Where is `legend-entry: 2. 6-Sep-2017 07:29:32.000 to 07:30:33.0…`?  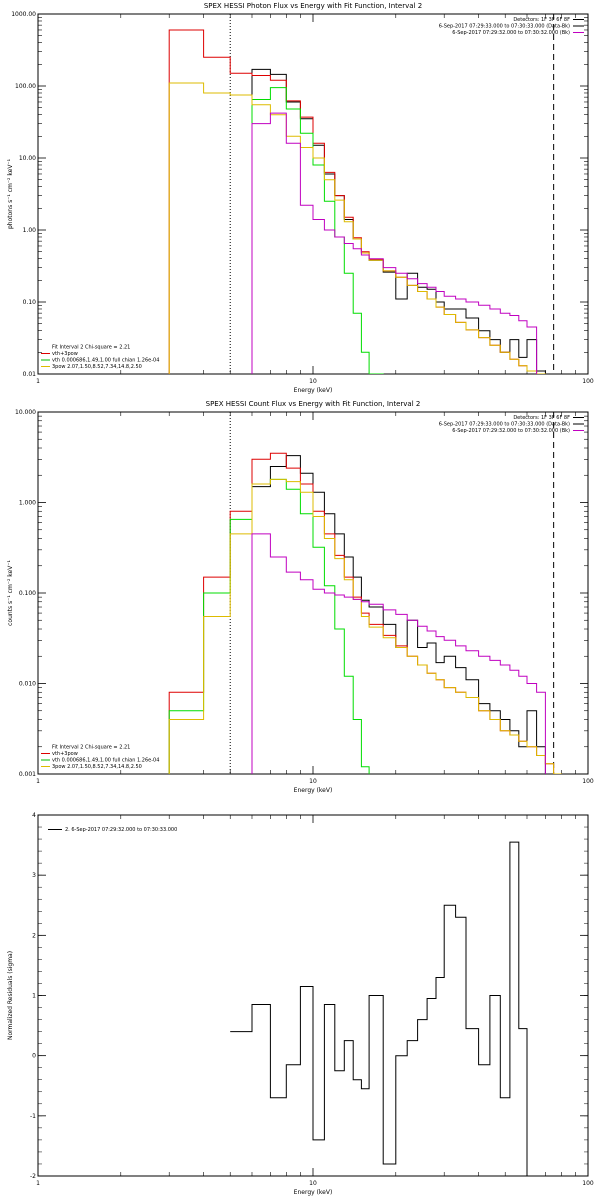 legend-entry: 2. 6-Sep-2017 07:29:32.000 to 07:30:33.0… is located at coordinates (121, 830).